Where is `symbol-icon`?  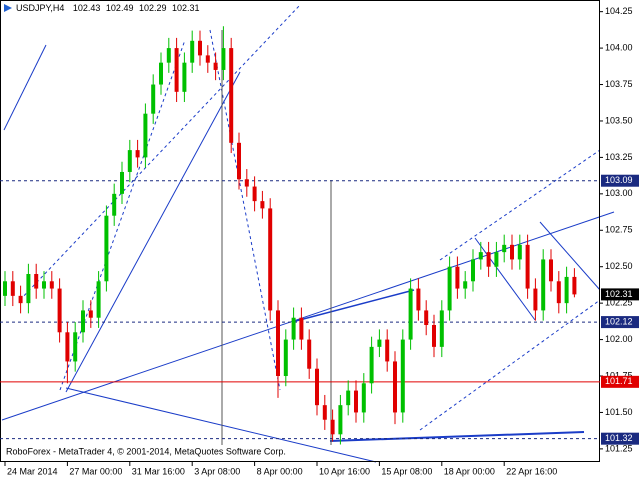
symbol-icon is located at coordinates (8, 8).